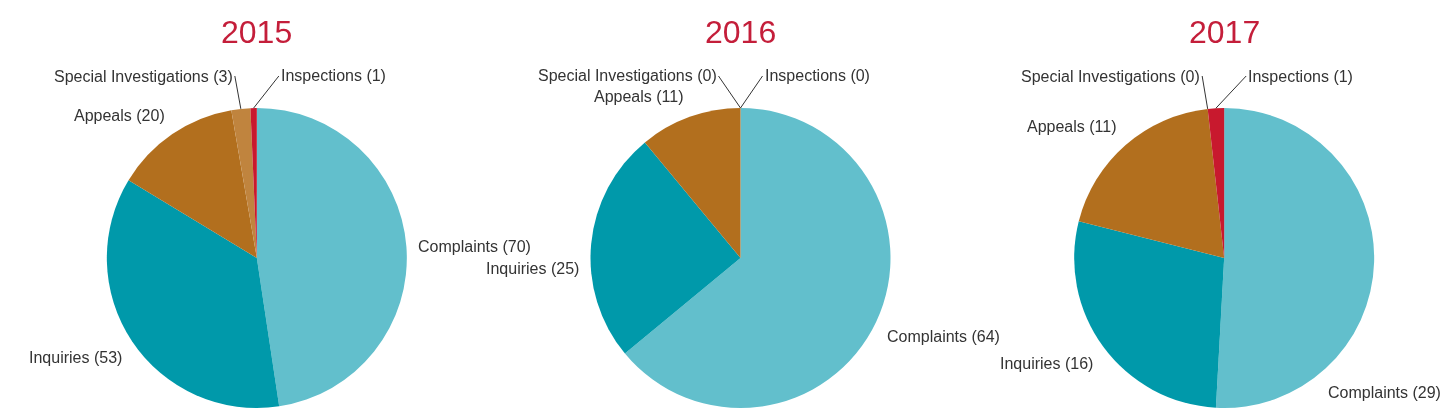 The image size is (1451, 417). I want to click on slice-label: Inquiries (25), so click(533, 268).